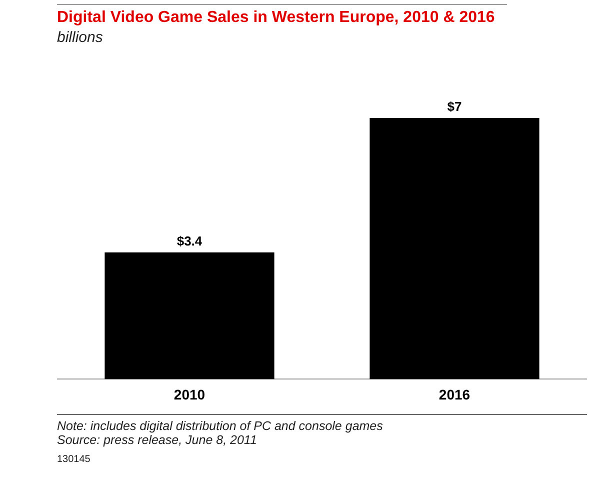  Describe the element at coordinates (74, 460) in the screenshot. I see `text: 130145` at that location.